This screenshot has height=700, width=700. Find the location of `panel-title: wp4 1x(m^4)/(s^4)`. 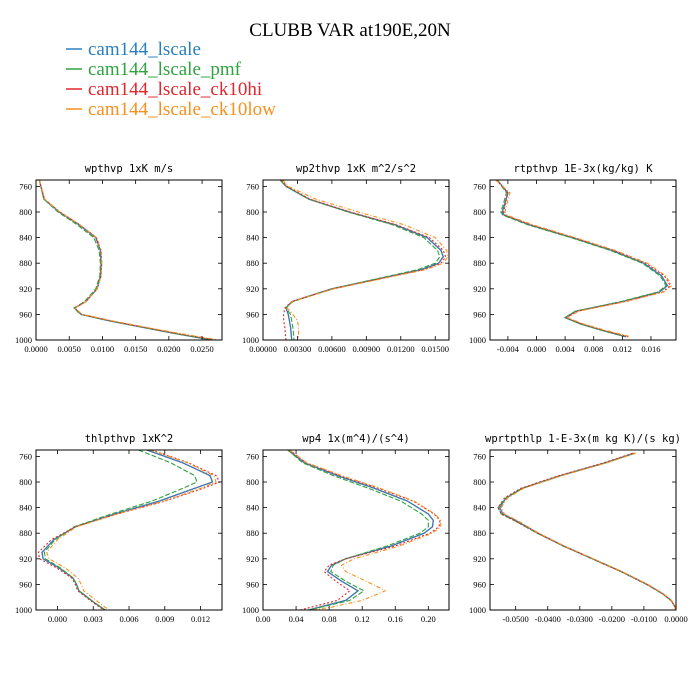

panel-title: wp4 1x(m^4)/(s^4) is located at coordinates (355, 439).